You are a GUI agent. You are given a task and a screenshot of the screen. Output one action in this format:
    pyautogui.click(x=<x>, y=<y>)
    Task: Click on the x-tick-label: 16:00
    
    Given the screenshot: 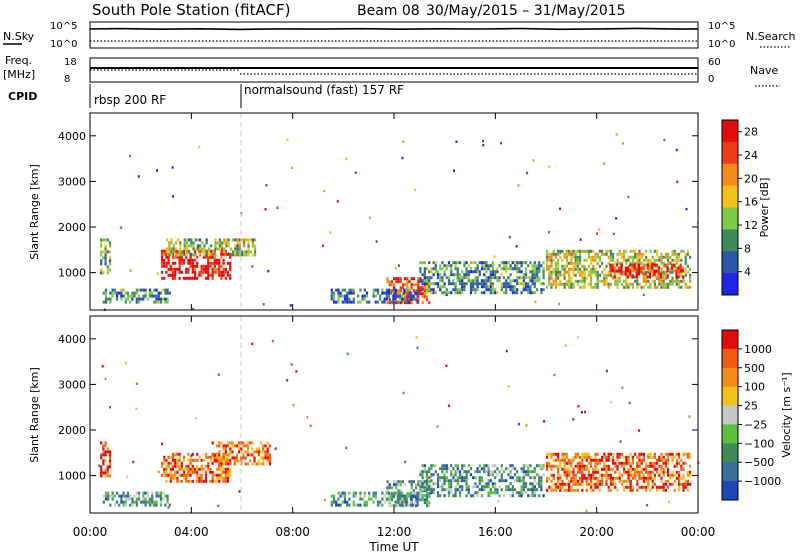 What is the action you would take?
    pyautogui.click(x=495, y=532)
    